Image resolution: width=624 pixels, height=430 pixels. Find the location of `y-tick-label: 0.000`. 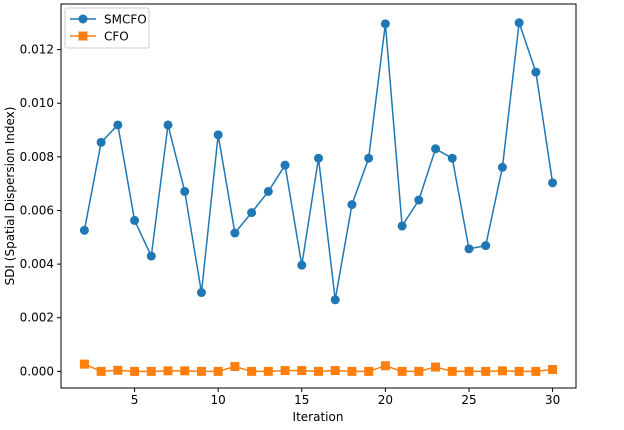

y-tick-label: 0.000 is located at coordinates (37, 371).